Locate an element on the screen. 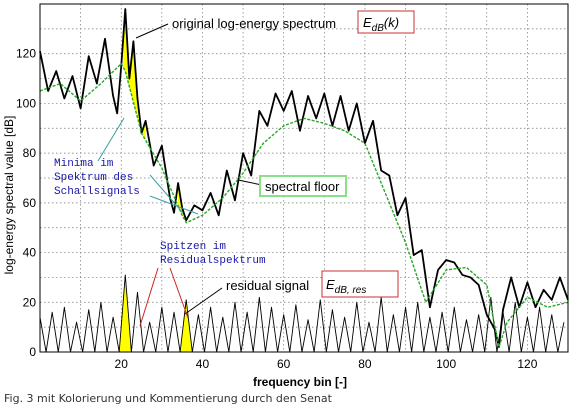  peaks-line-1: Spitzen im is located at coordinates (193, 247).